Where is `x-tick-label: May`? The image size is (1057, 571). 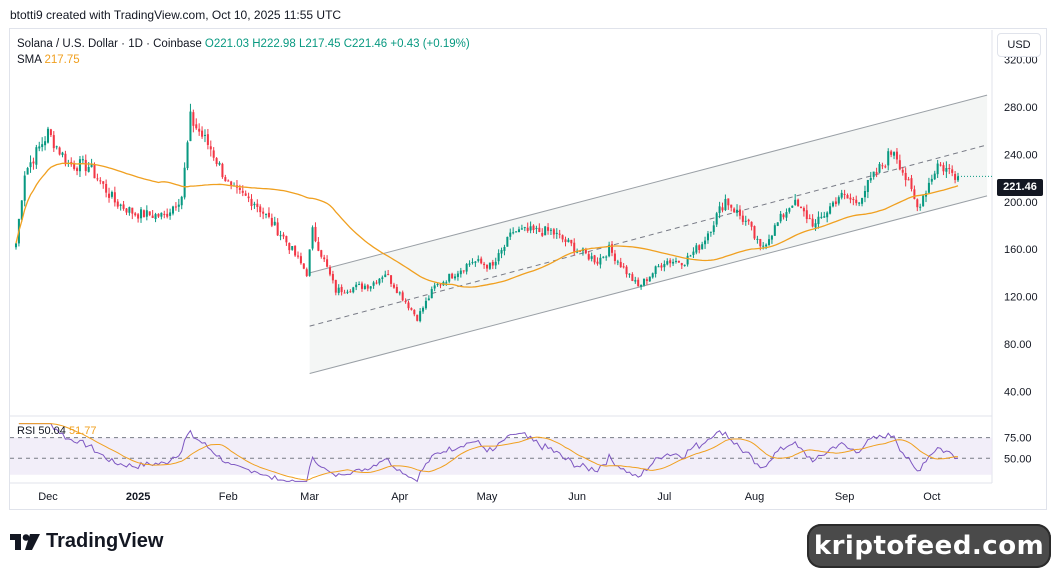 x-tick-label: May is located at coordinates (487, 497).